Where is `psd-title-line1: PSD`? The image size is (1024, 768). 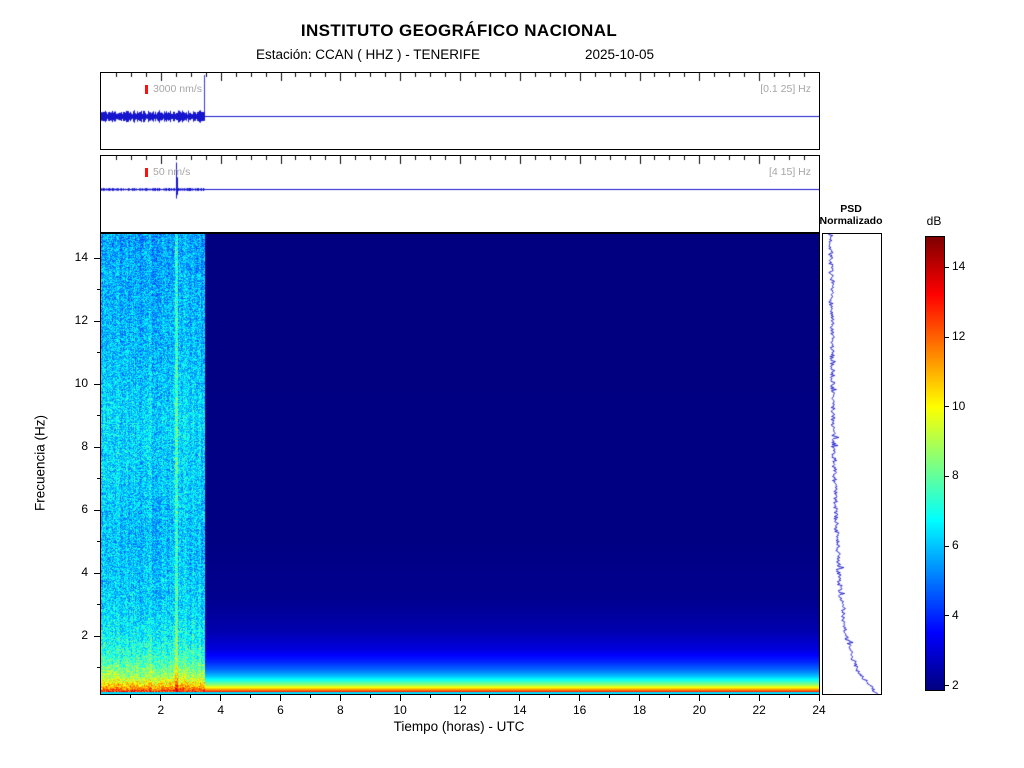
psd-title-line1: PSD is located at coordinates (851, 209).